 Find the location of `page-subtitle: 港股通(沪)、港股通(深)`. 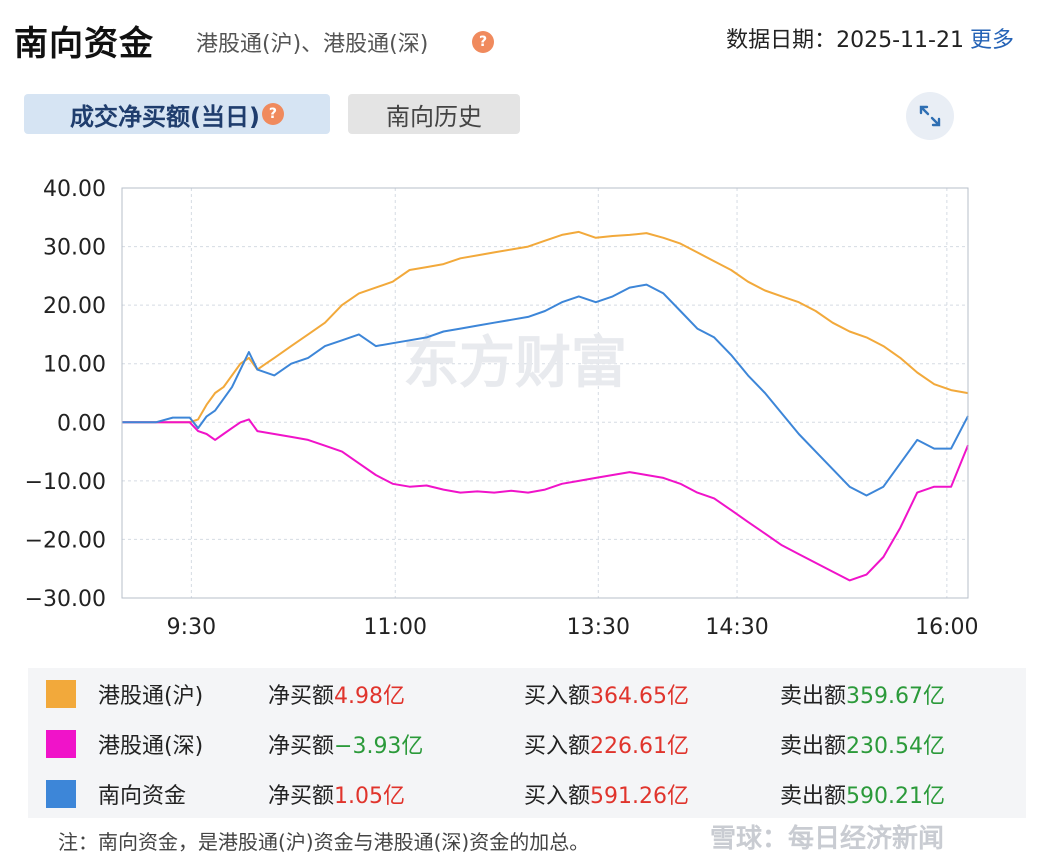

page-subtitle: 港股通(沪)、港股通(深) is located at coordinates (312, 44).